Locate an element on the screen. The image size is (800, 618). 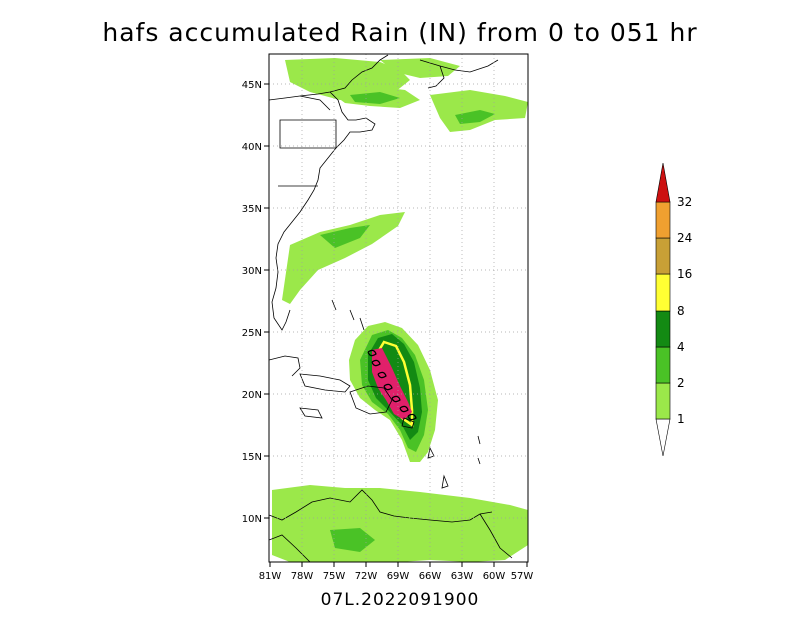
colorbar-lower-extend is located at coordinates (663, 437).